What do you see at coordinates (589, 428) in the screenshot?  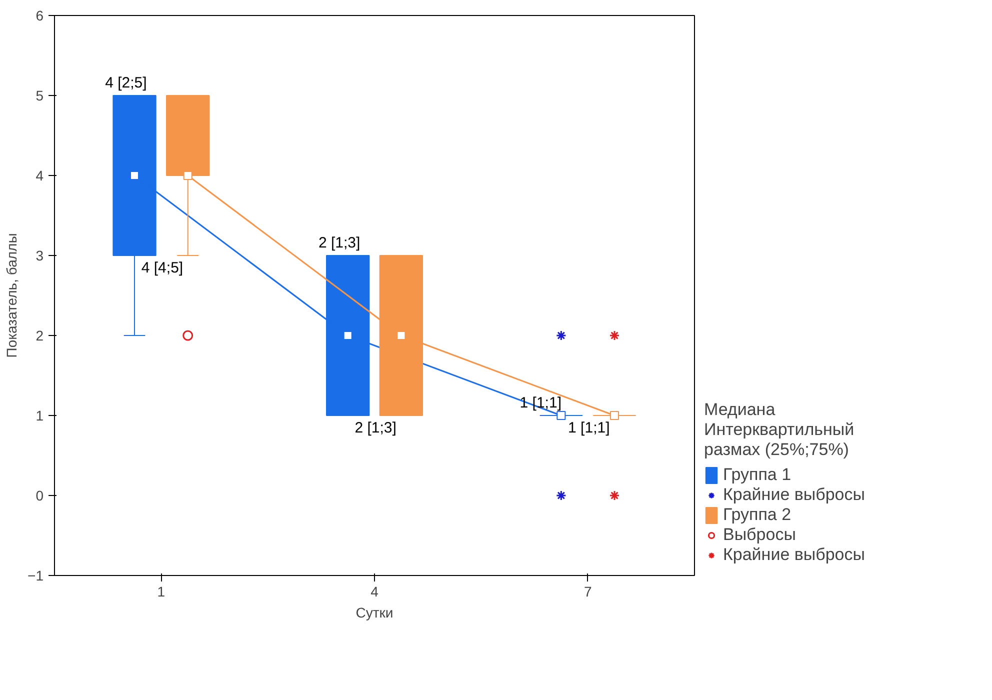 I see `text: 1 [1;1]` at bounding box center [589, 428].